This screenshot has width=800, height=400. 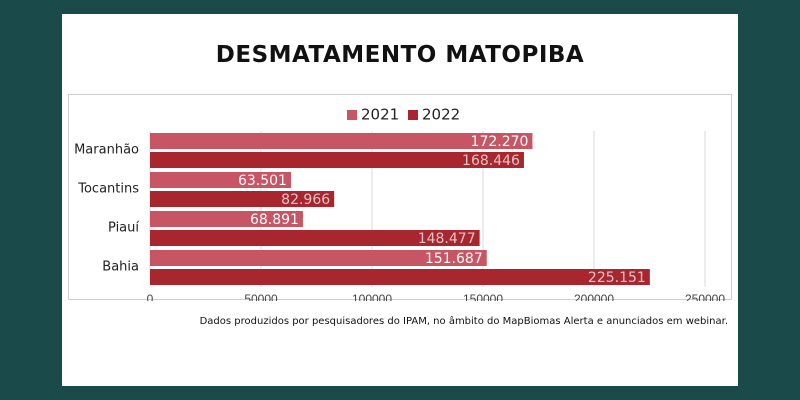 What do you see at coordinates (372, 296) in the screenshot?
I see `x-tick-label: 100000` at bounding box center [372, 296].